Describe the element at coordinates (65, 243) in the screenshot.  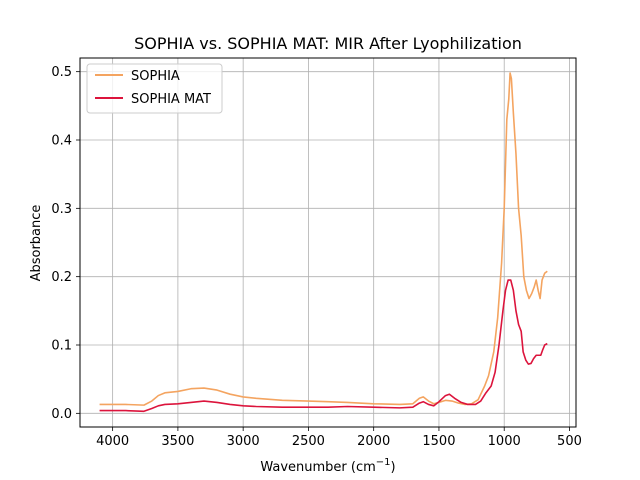
I see `y-axis-ticks: 0.0 0.1 0.2 0.3 0.4 0.5` at that location.